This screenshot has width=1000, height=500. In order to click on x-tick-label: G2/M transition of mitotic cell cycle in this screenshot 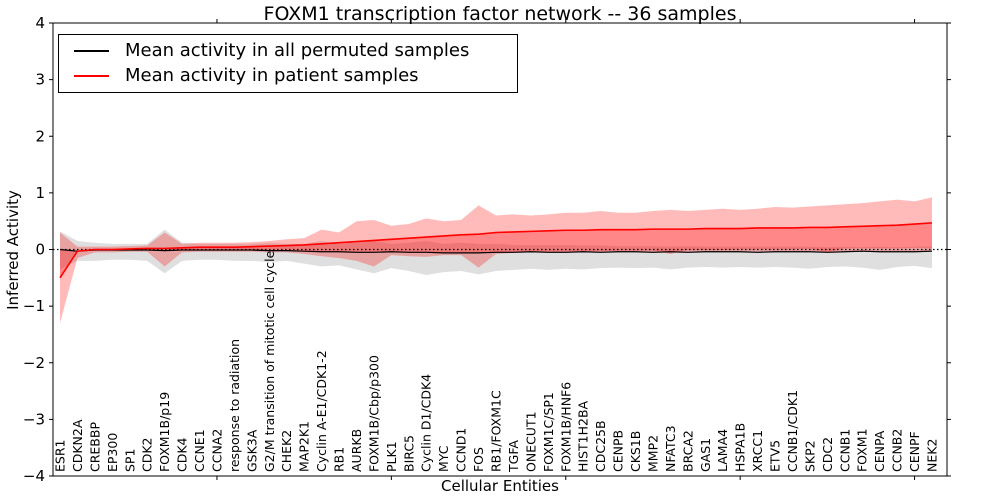, I will do `click(269, 361)`.